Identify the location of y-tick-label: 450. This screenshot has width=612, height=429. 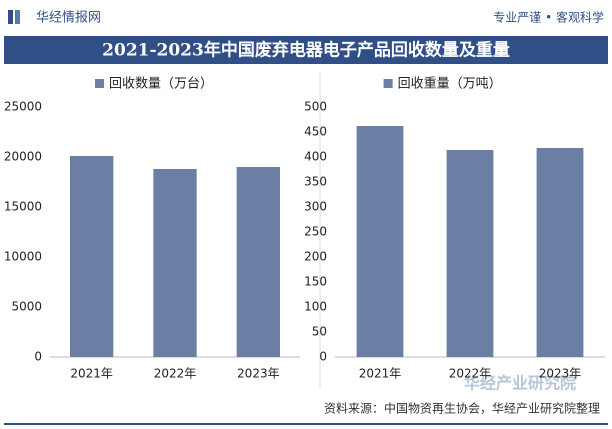
(315, 132).